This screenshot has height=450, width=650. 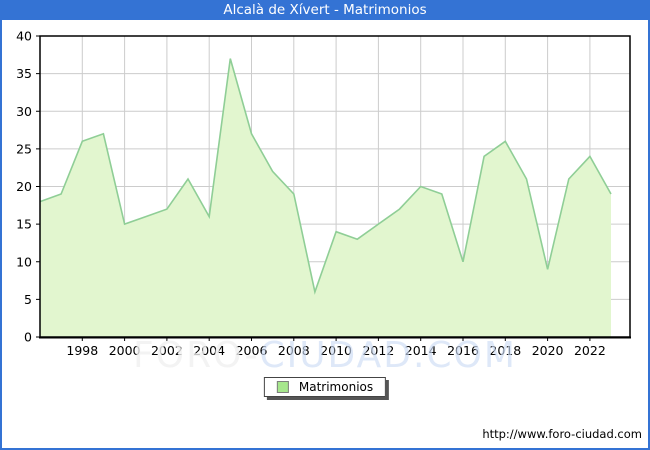 I want to click on chart-title: Alcalà de Xívert - Matrimonios, so click(x=325, y=10).